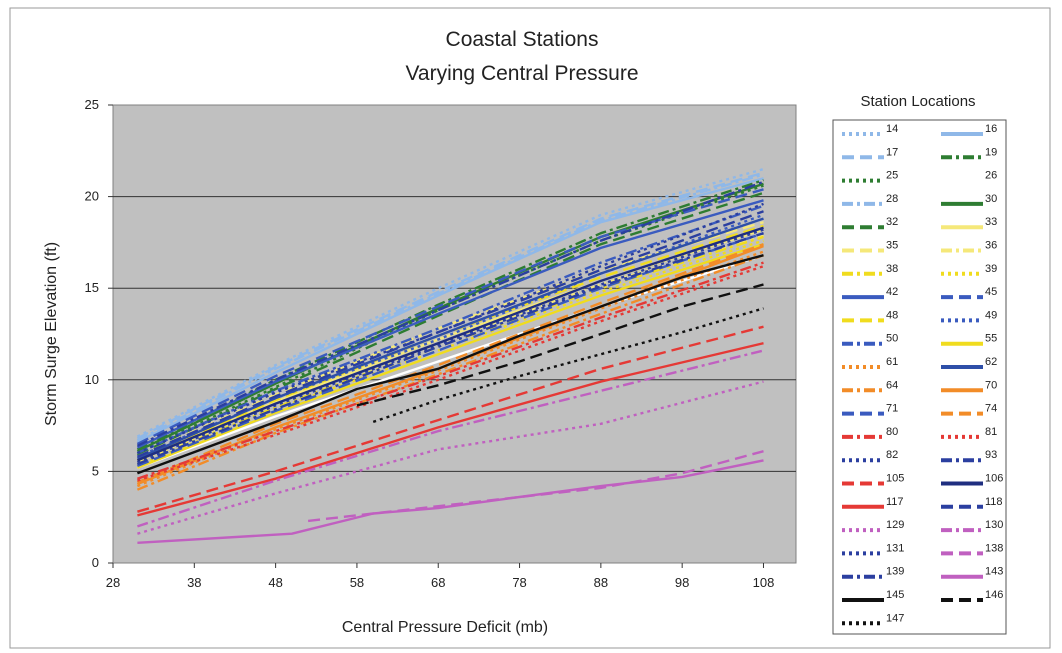 The image size is (1062, 653). I want to click on legend-label-33: 33, so click(991, 222).